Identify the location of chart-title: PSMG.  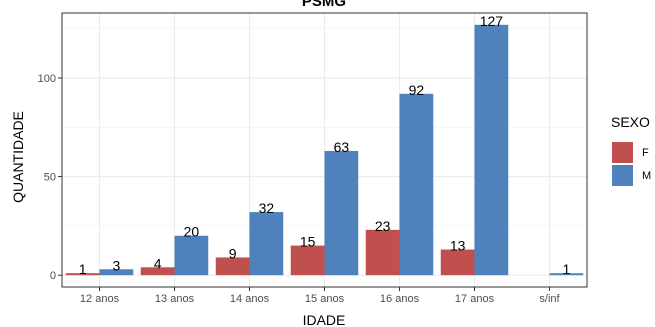
(324, 5).